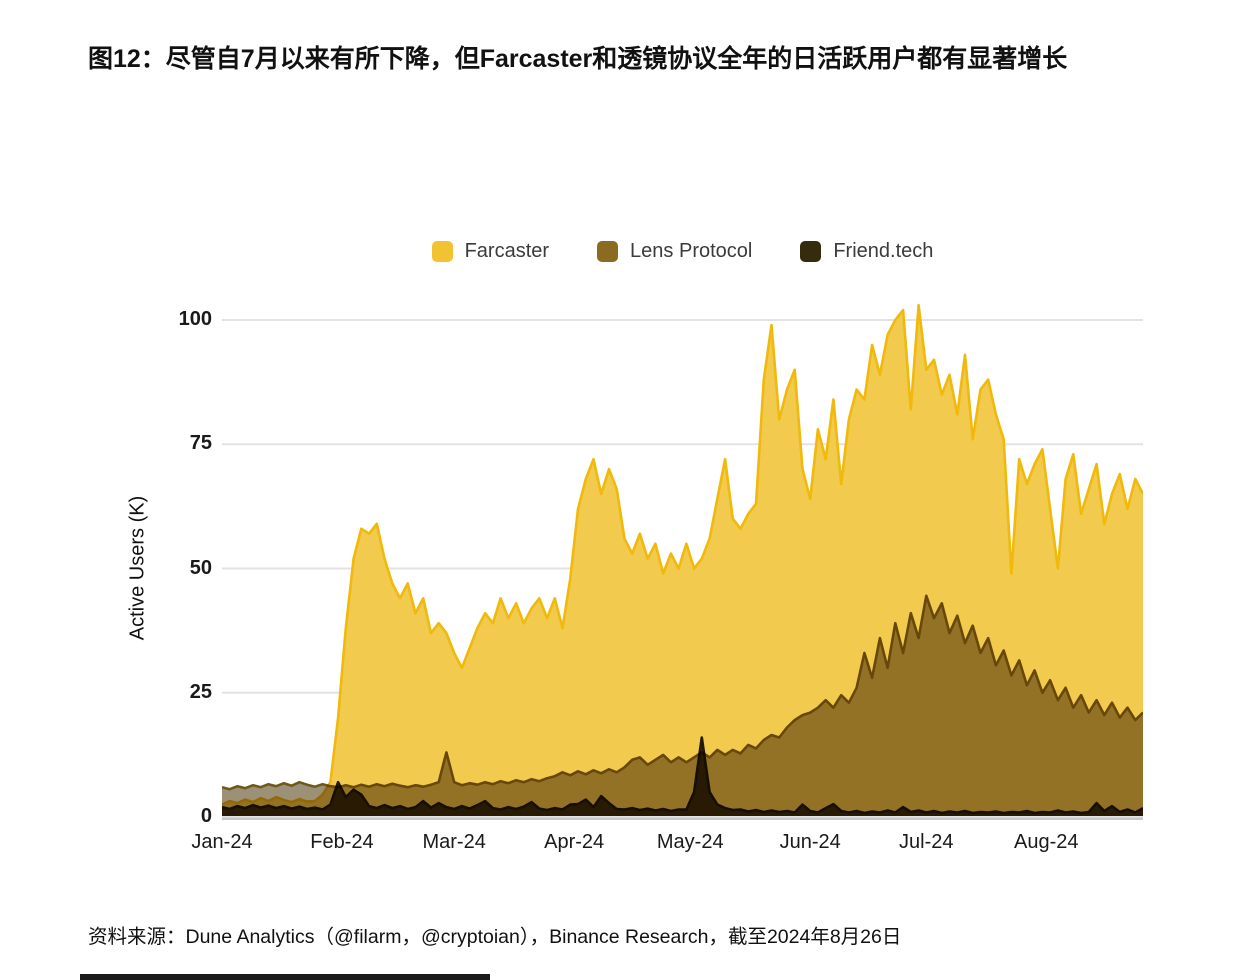 Image resolution: width=1234 pixels, height=980 pixels. Describe the element at coordinates (811, 251) in the screenshot. I see `friend-tech-legend-swatch` at that location.